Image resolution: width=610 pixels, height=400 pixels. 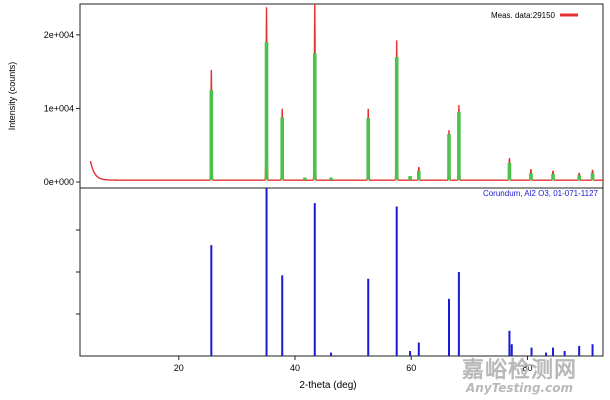 What do you see at coordinates (295, 368) in the screenshot?
I see `x-tick-label: 40` at bounding box center [295, 368].